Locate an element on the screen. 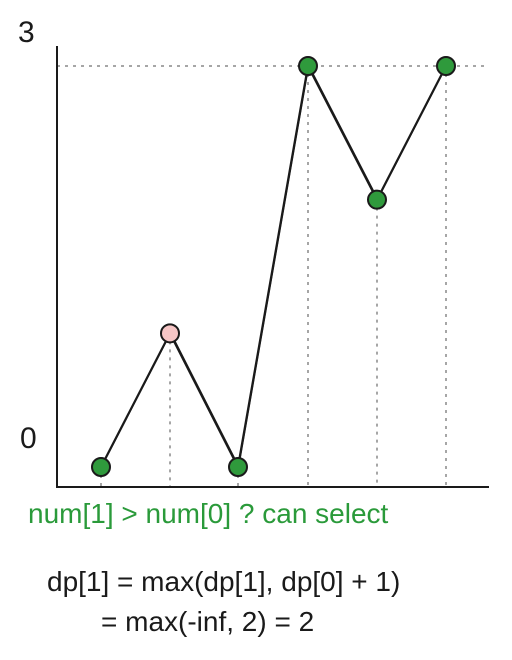  equation-line-2: = max(-inf, 2) = 2 is located at coordinates (208, 621).